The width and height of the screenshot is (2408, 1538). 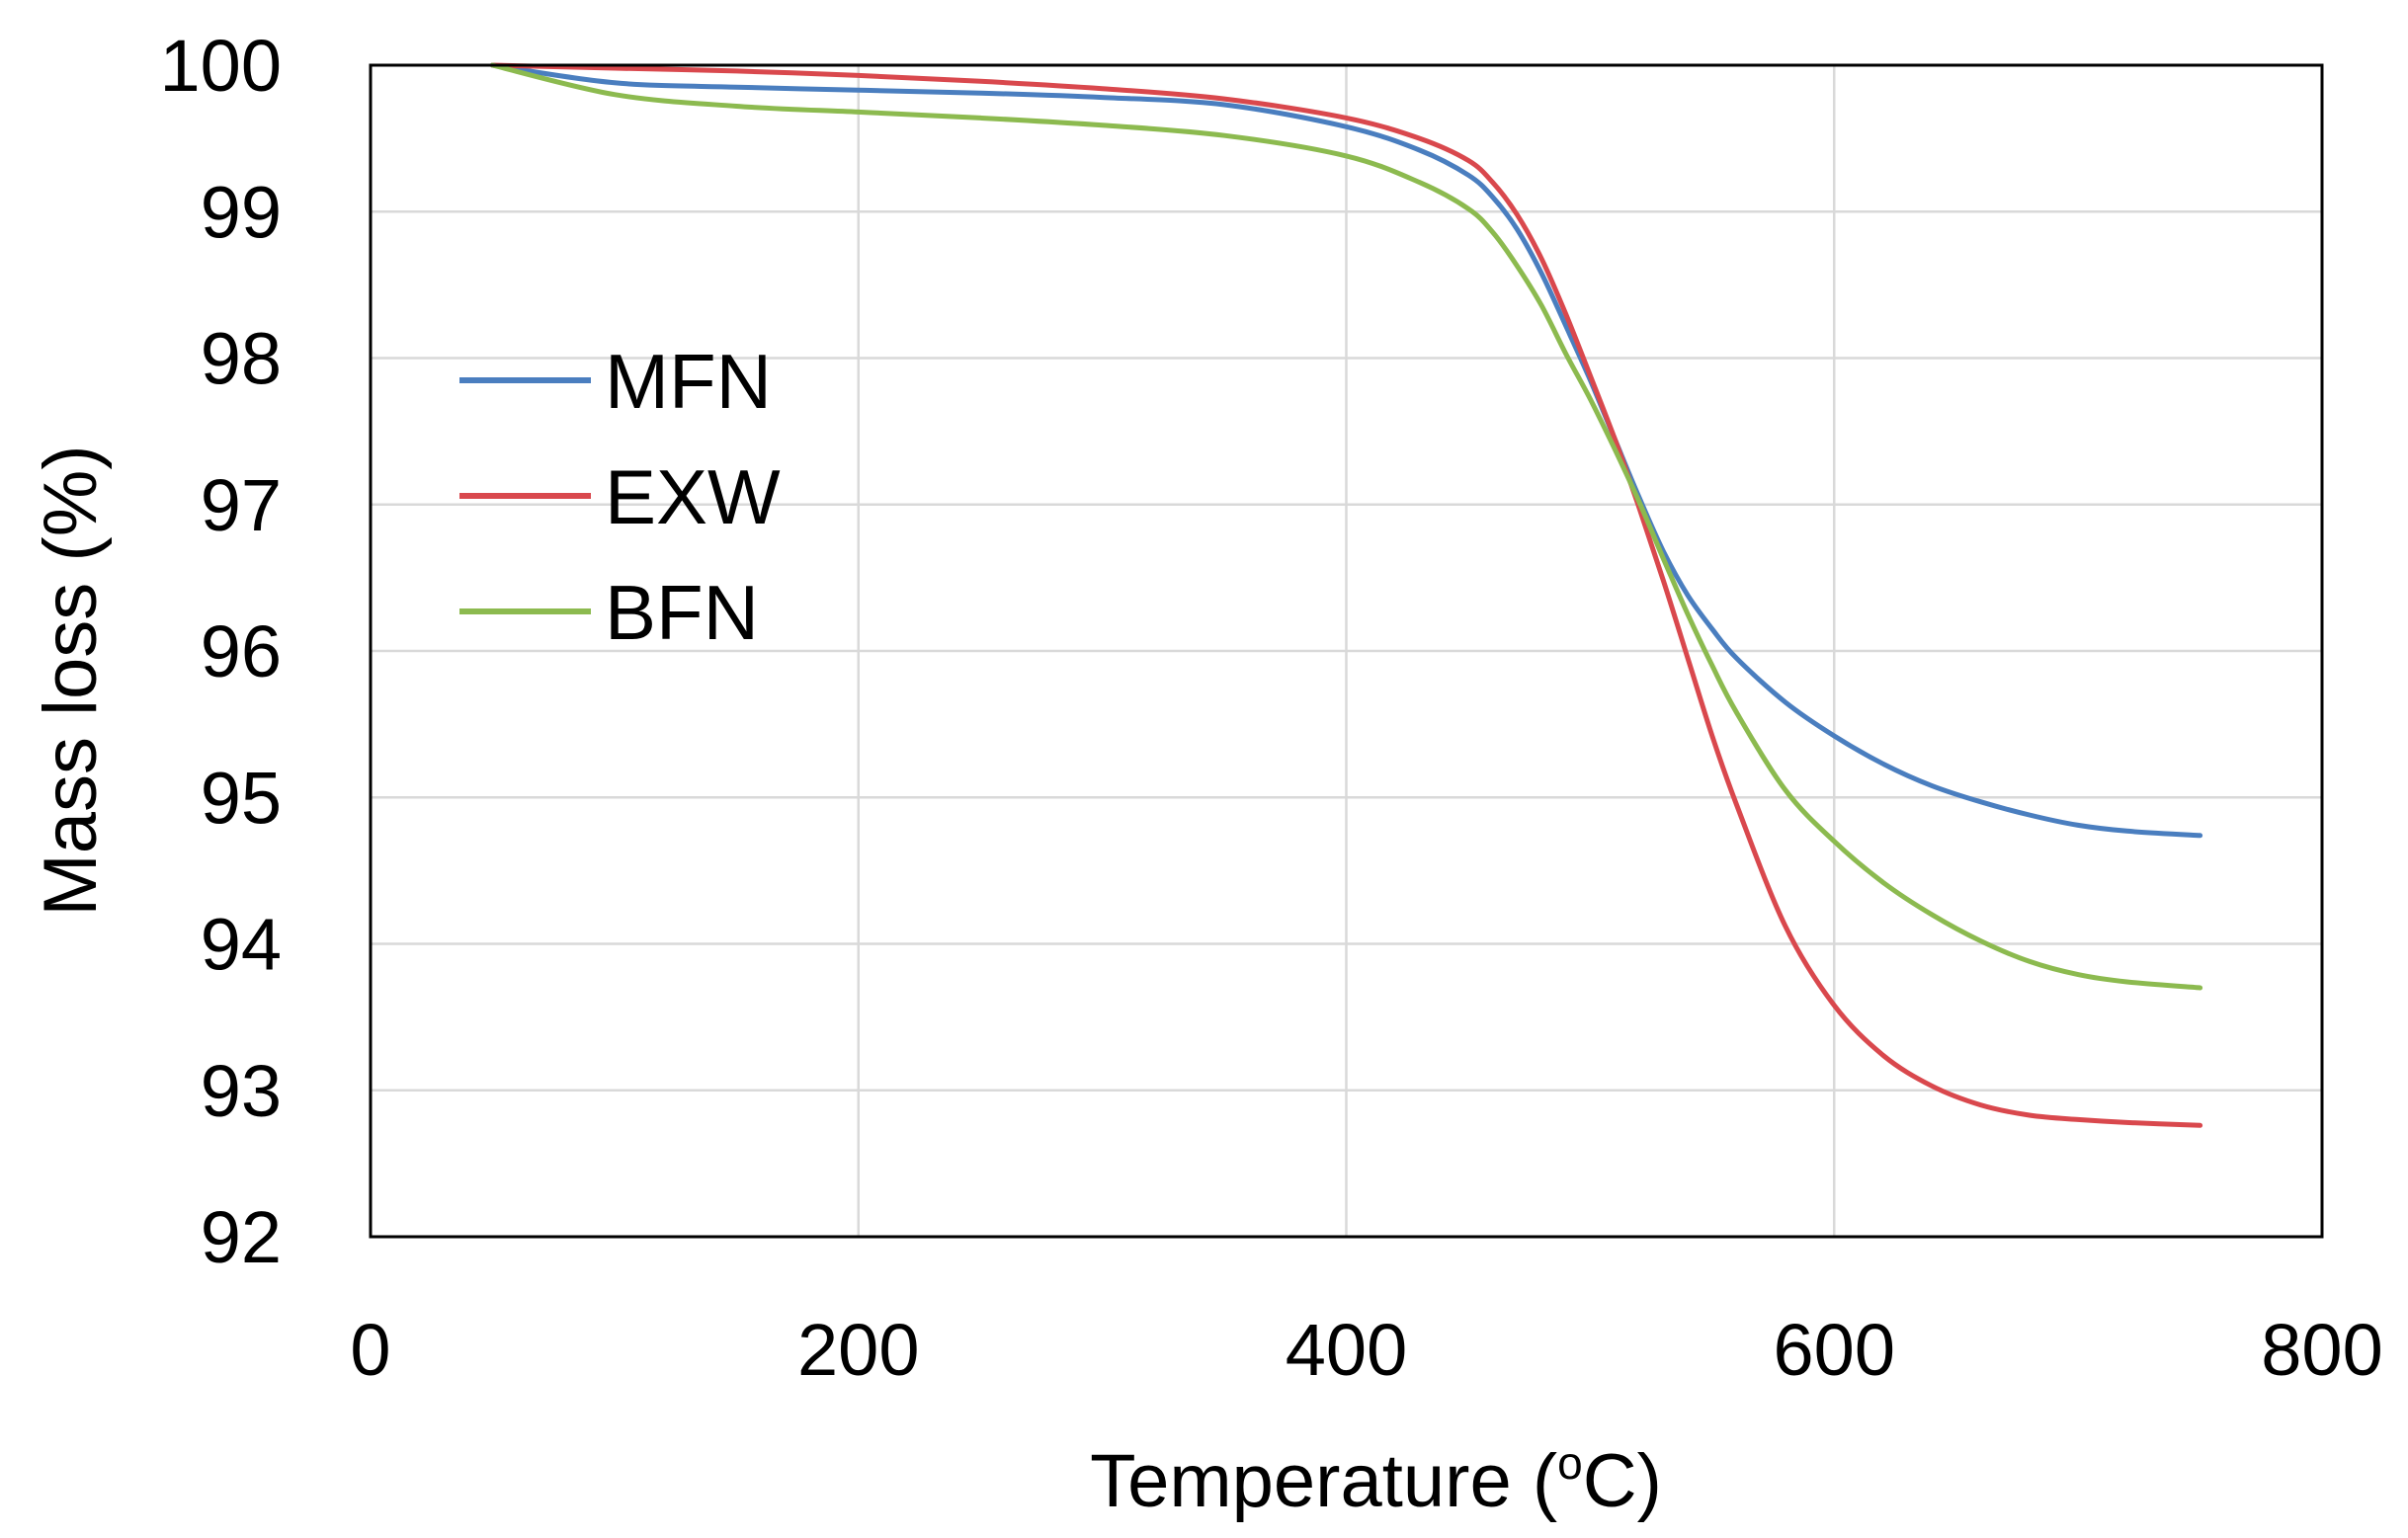 What do you see at coordinates (2321, 1350) in the screenshot?
I see `x-tick-label: 800` at bounding box center [2321, 1350].